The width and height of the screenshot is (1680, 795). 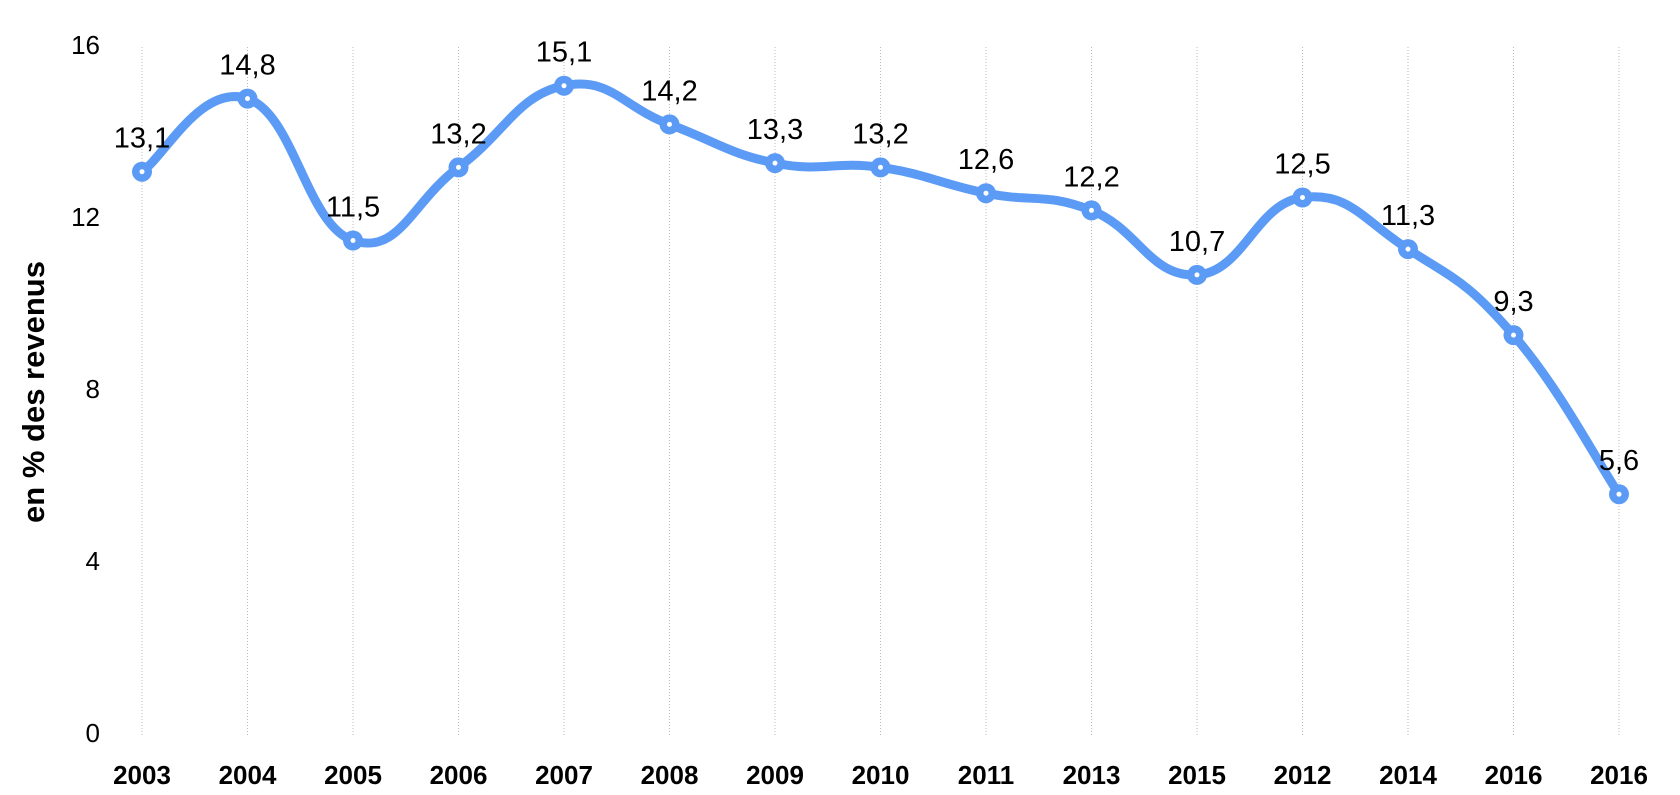 I want to click on x-tick-label: 2008, so click(x=670, y=775).